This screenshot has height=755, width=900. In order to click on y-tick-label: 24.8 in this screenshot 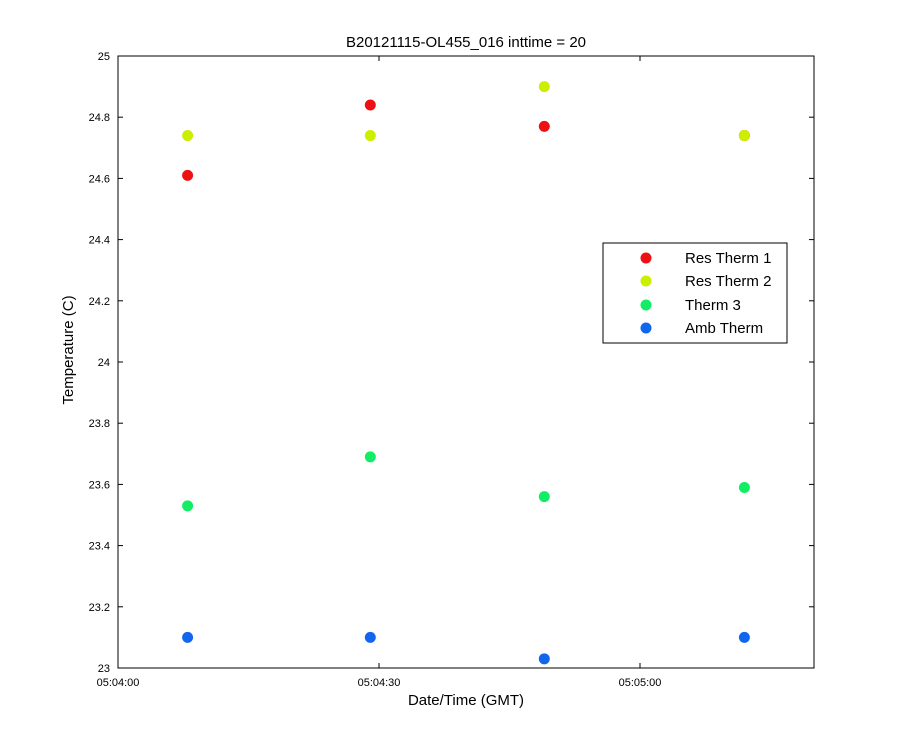, I will do `click(99, 118)`.